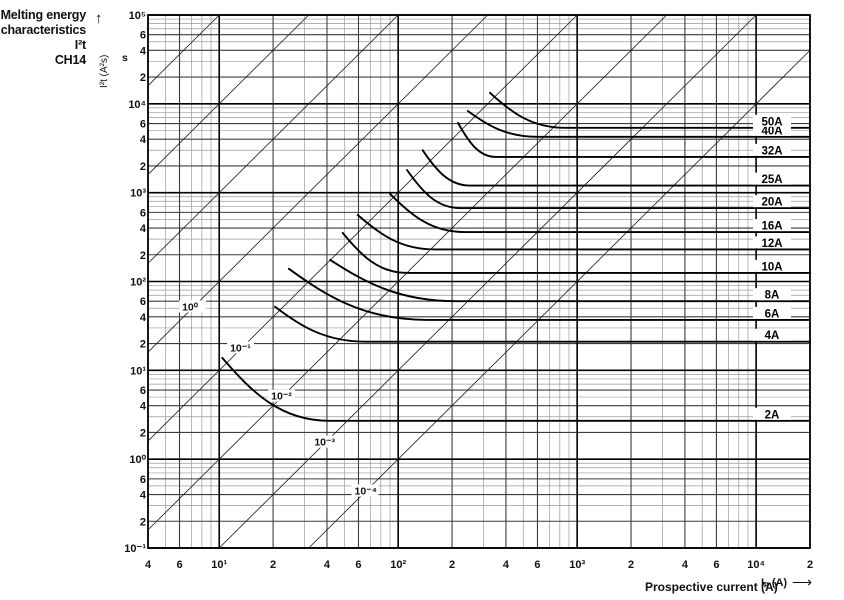 This screenshot has height=600, width=844. What do you see at coordinates (137, 16) in the screenshot?
I see `svg-text: 10⁵` at bounding box center [137, 16].